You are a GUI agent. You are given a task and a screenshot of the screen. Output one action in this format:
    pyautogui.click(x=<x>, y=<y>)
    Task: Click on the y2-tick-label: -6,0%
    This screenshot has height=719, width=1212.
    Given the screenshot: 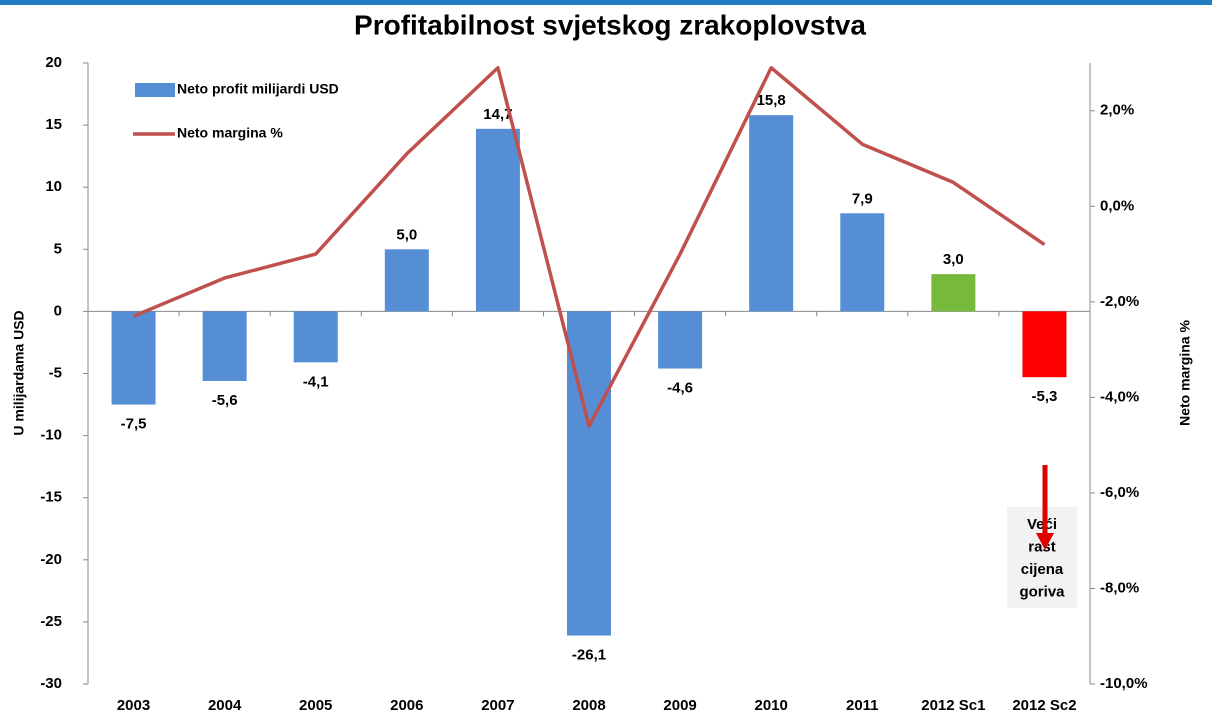 What is the action you would take?
    pyautogui.click(x=1119, y=492)
    